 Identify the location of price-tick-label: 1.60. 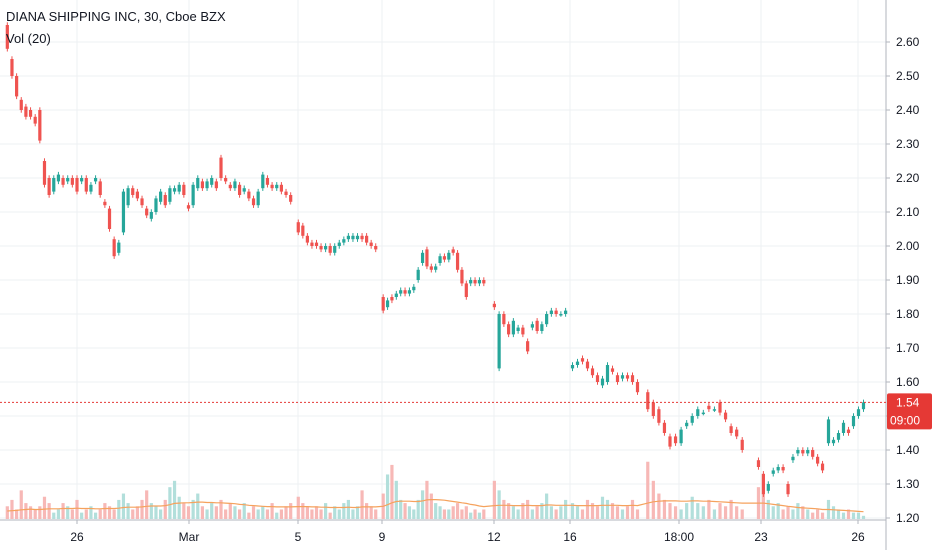
(908, 382).